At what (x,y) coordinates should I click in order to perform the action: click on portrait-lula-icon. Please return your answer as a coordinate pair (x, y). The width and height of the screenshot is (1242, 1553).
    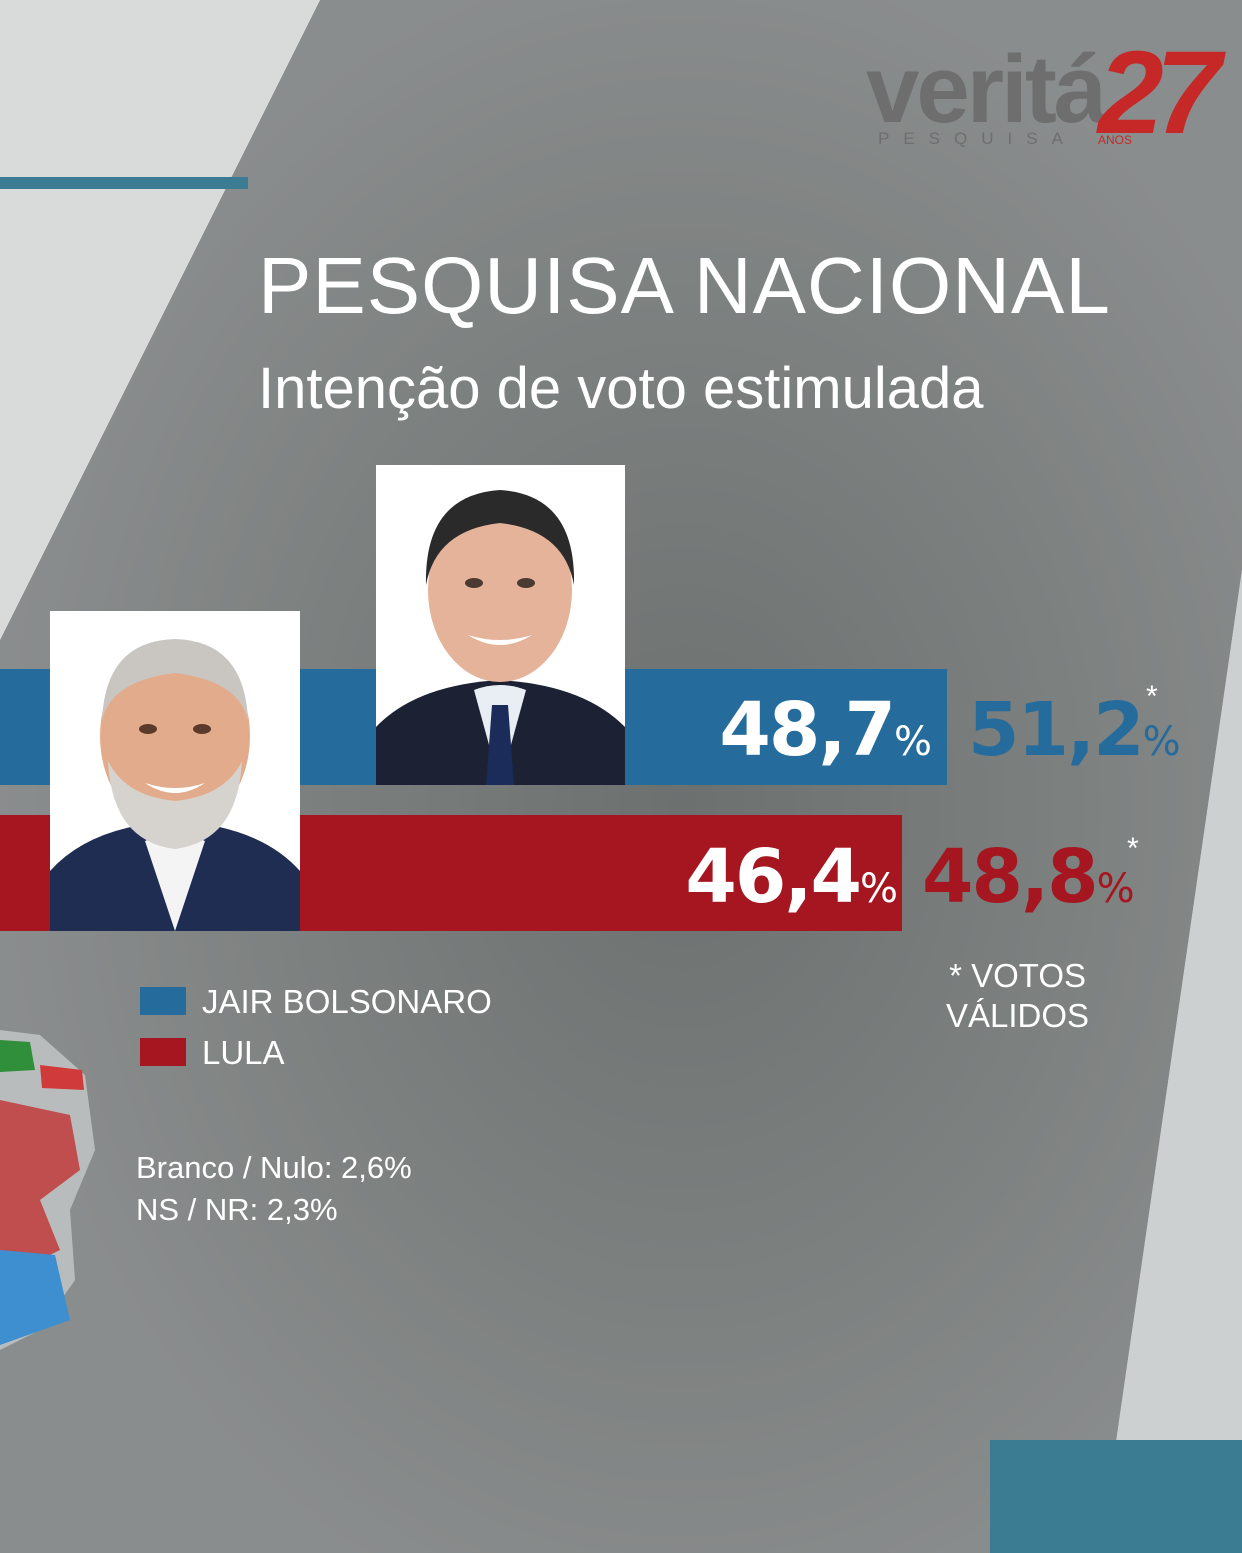
    Looking at the image, I should click on (175, 771).